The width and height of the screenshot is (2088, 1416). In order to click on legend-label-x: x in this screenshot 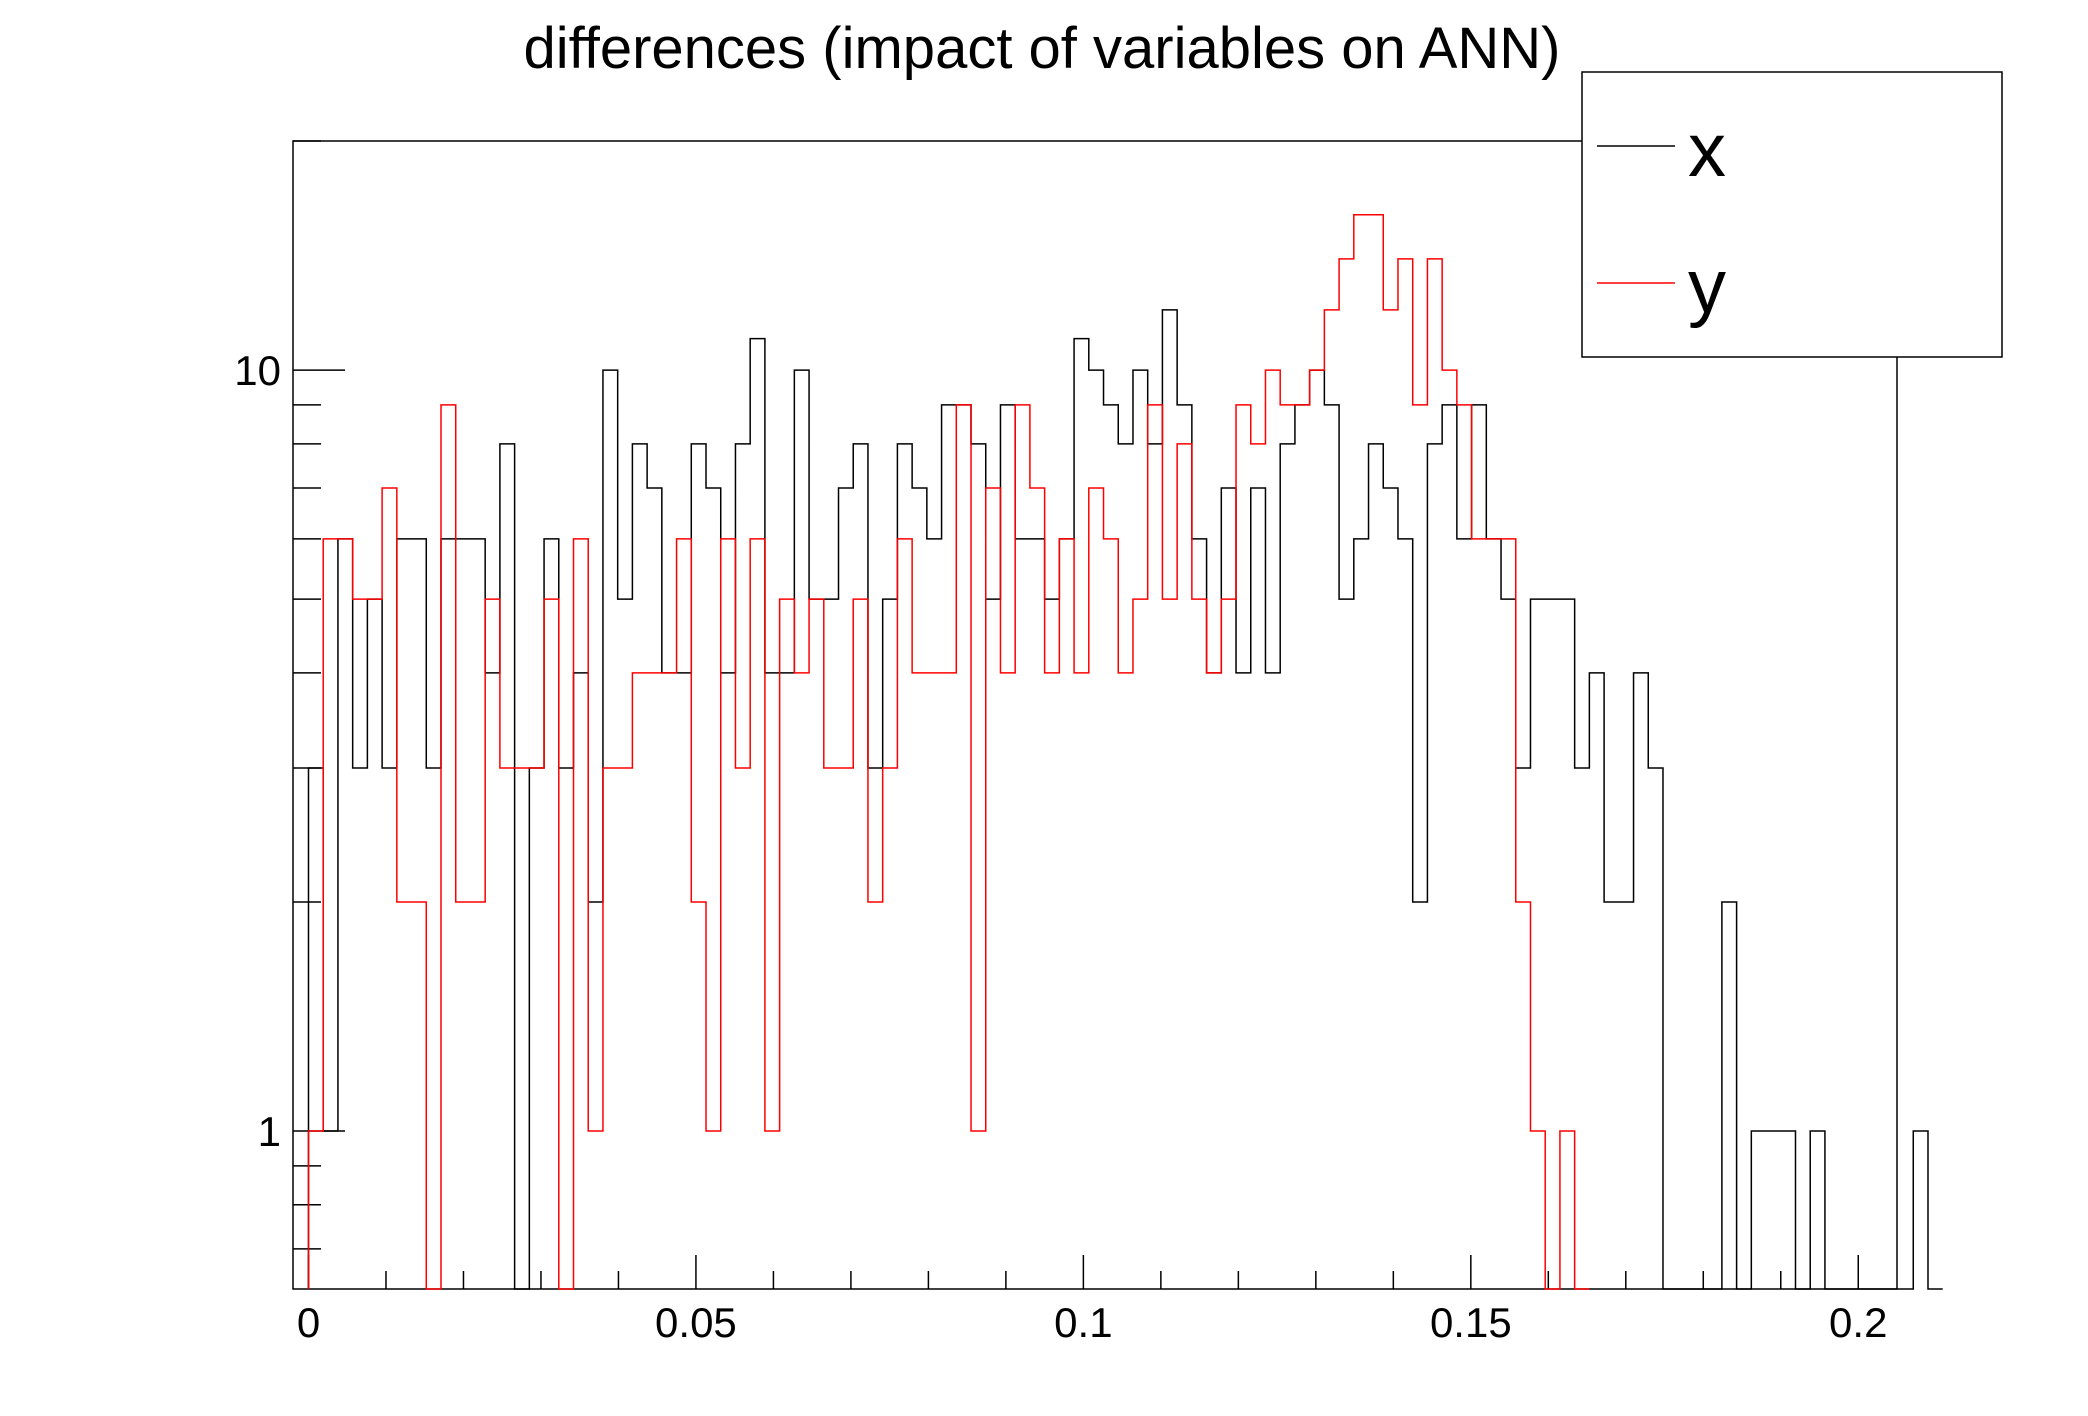, I will do `click(1707, 150)`.